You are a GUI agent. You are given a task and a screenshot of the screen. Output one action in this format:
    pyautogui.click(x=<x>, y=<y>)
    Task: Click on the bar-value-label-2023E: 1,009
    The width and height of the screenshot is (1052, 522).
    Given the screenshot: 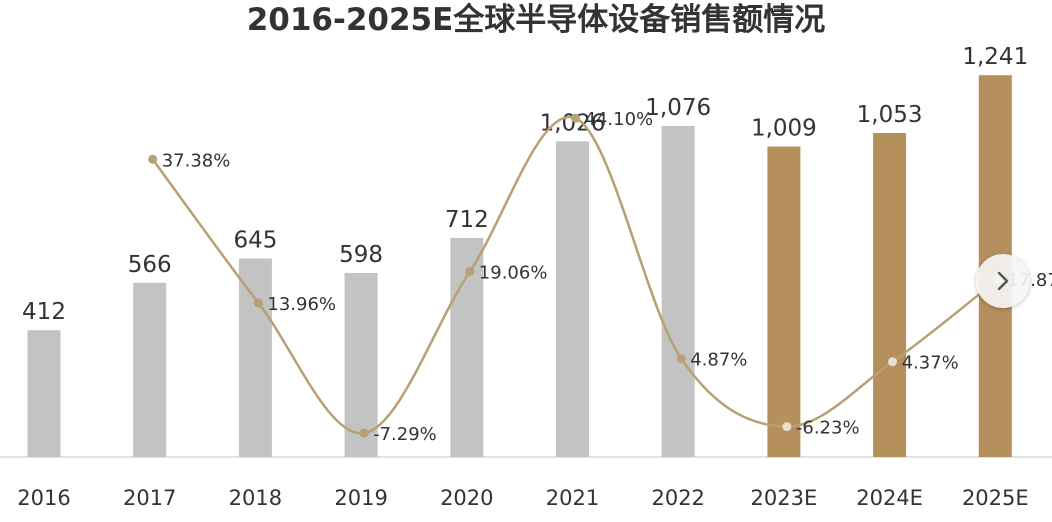 What is the action you would take?
    pyautogui.click(x=784, y=129)
    